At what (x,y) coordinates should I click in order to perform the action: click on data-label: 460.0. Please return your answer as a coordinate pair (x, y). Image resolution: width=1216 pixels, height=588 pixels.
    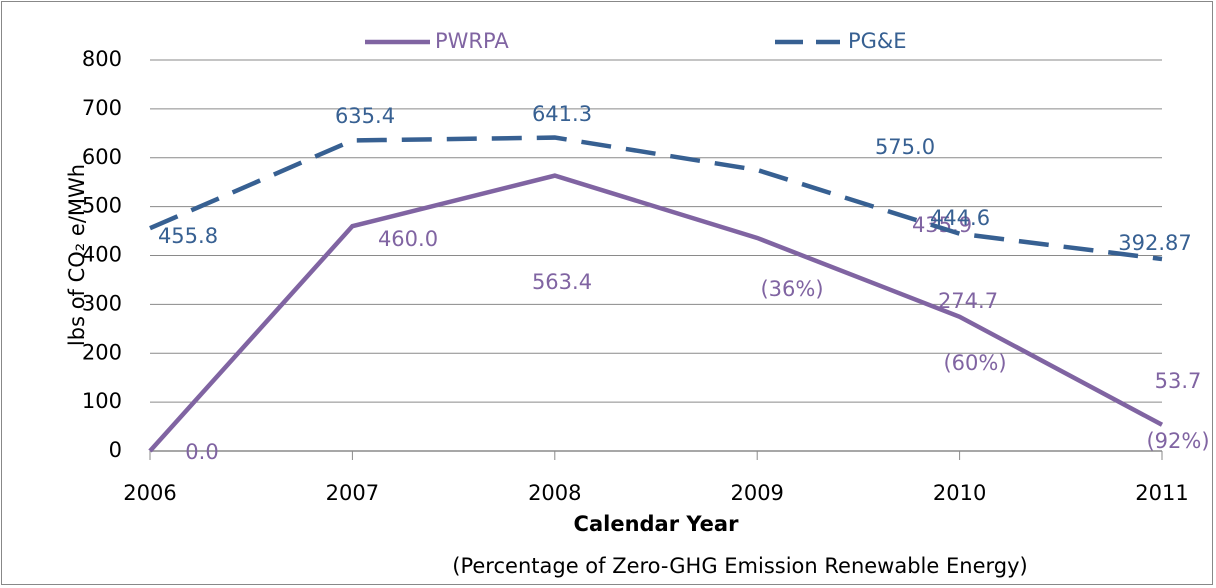
    Looking at the image, I should click on (408, 239).